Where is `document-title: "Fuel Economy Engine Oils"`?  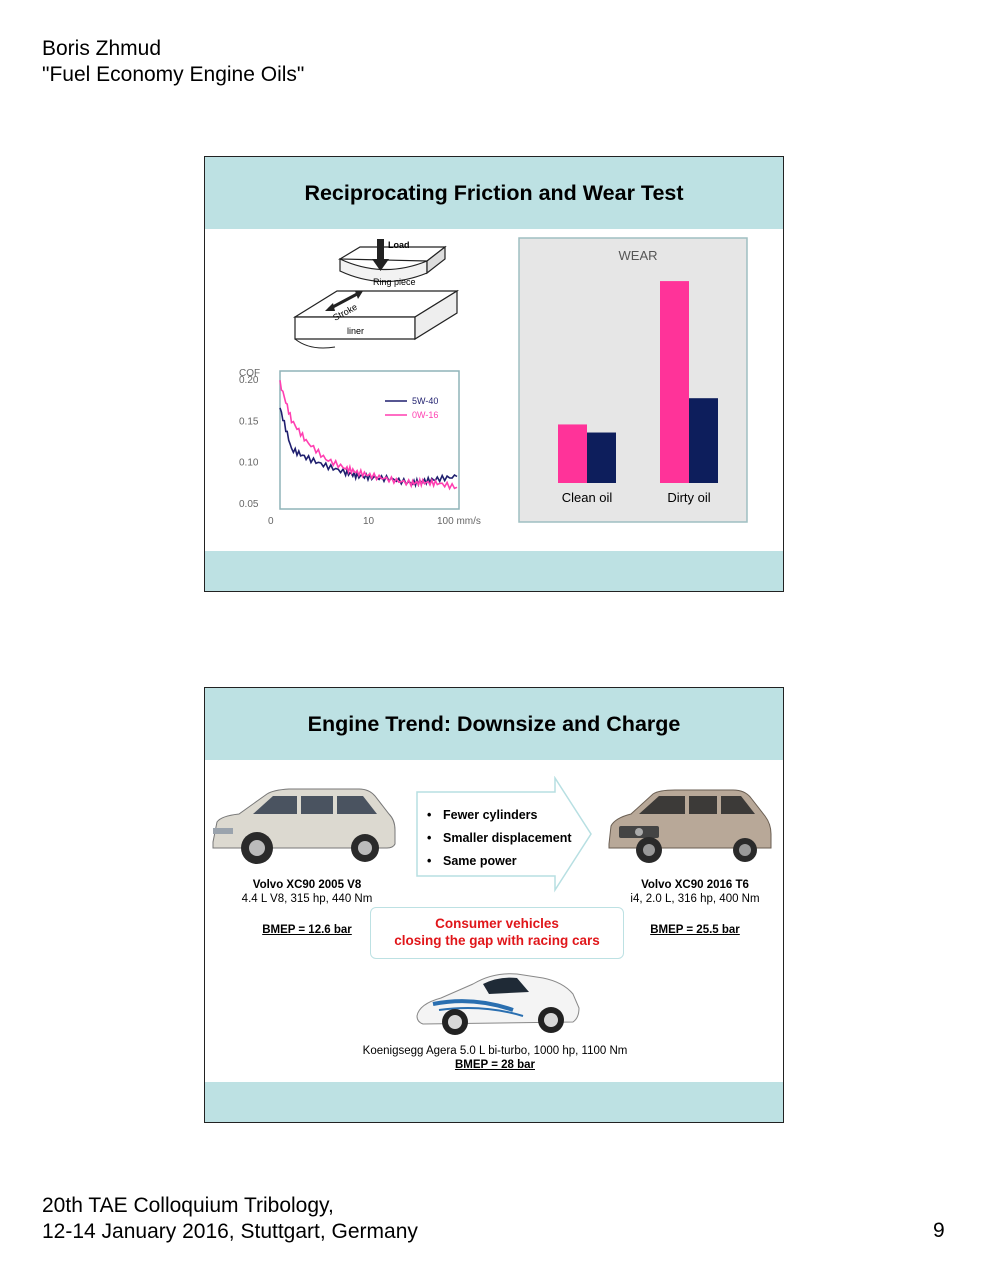
document-title: "Fuel Economy Engine Oils" is located at coordinates (173, 74).